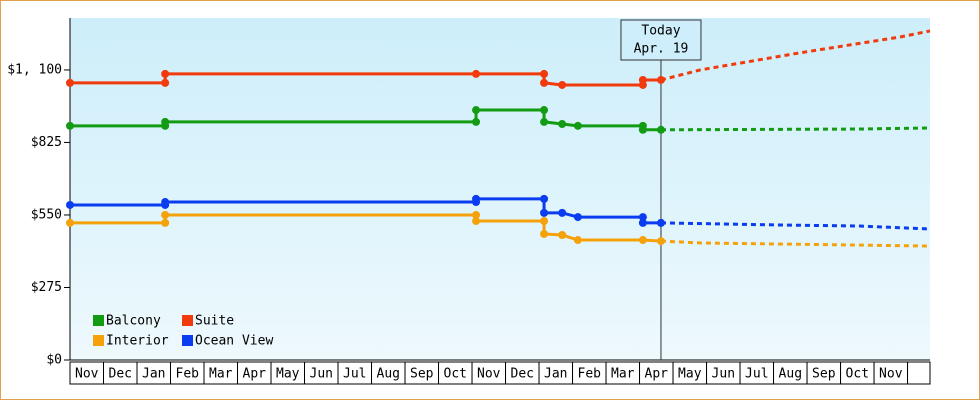 The height and width of the screenshot is (400, 980). I want to click on y-tick-label: $825, so click(46, 142).